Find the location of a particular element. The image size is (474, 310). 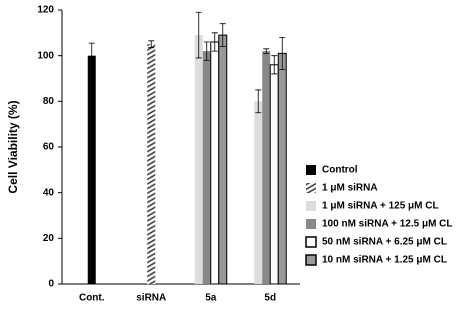

y-tick-label: 20 is located at coordinates (49, 238).